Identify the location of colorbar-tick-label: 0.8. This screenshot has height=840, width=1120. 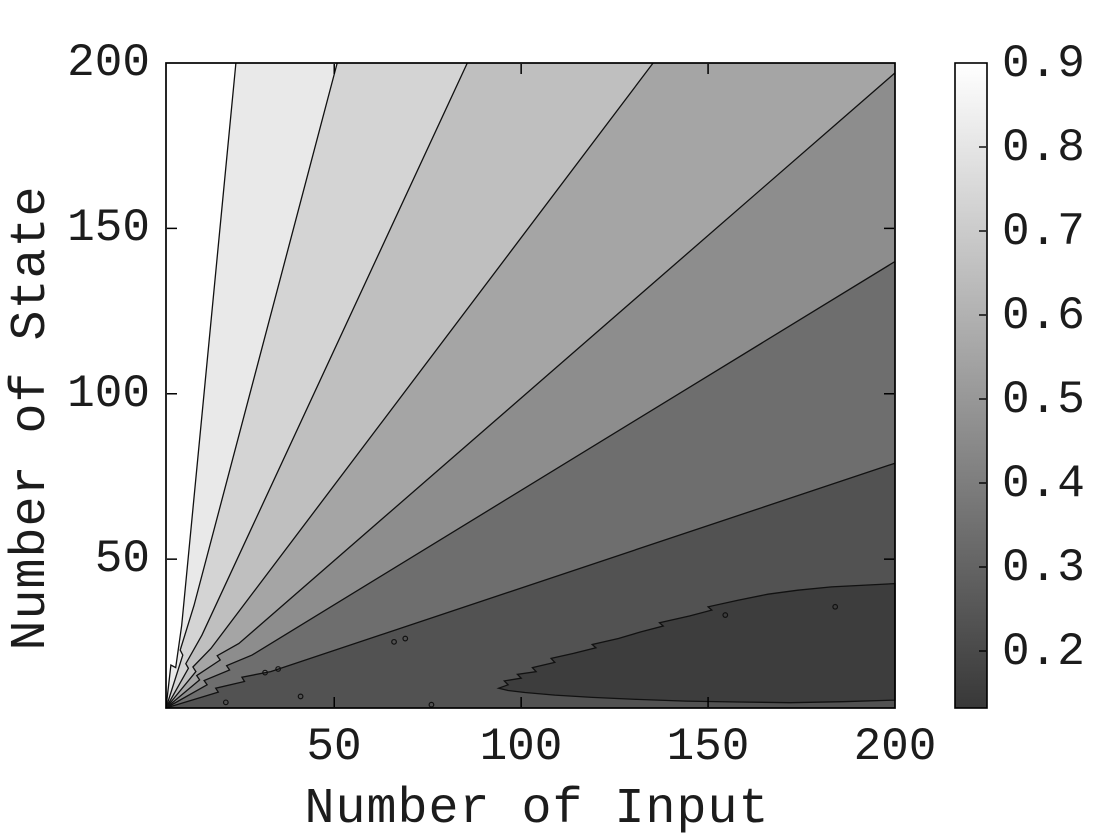
(1043, 148).